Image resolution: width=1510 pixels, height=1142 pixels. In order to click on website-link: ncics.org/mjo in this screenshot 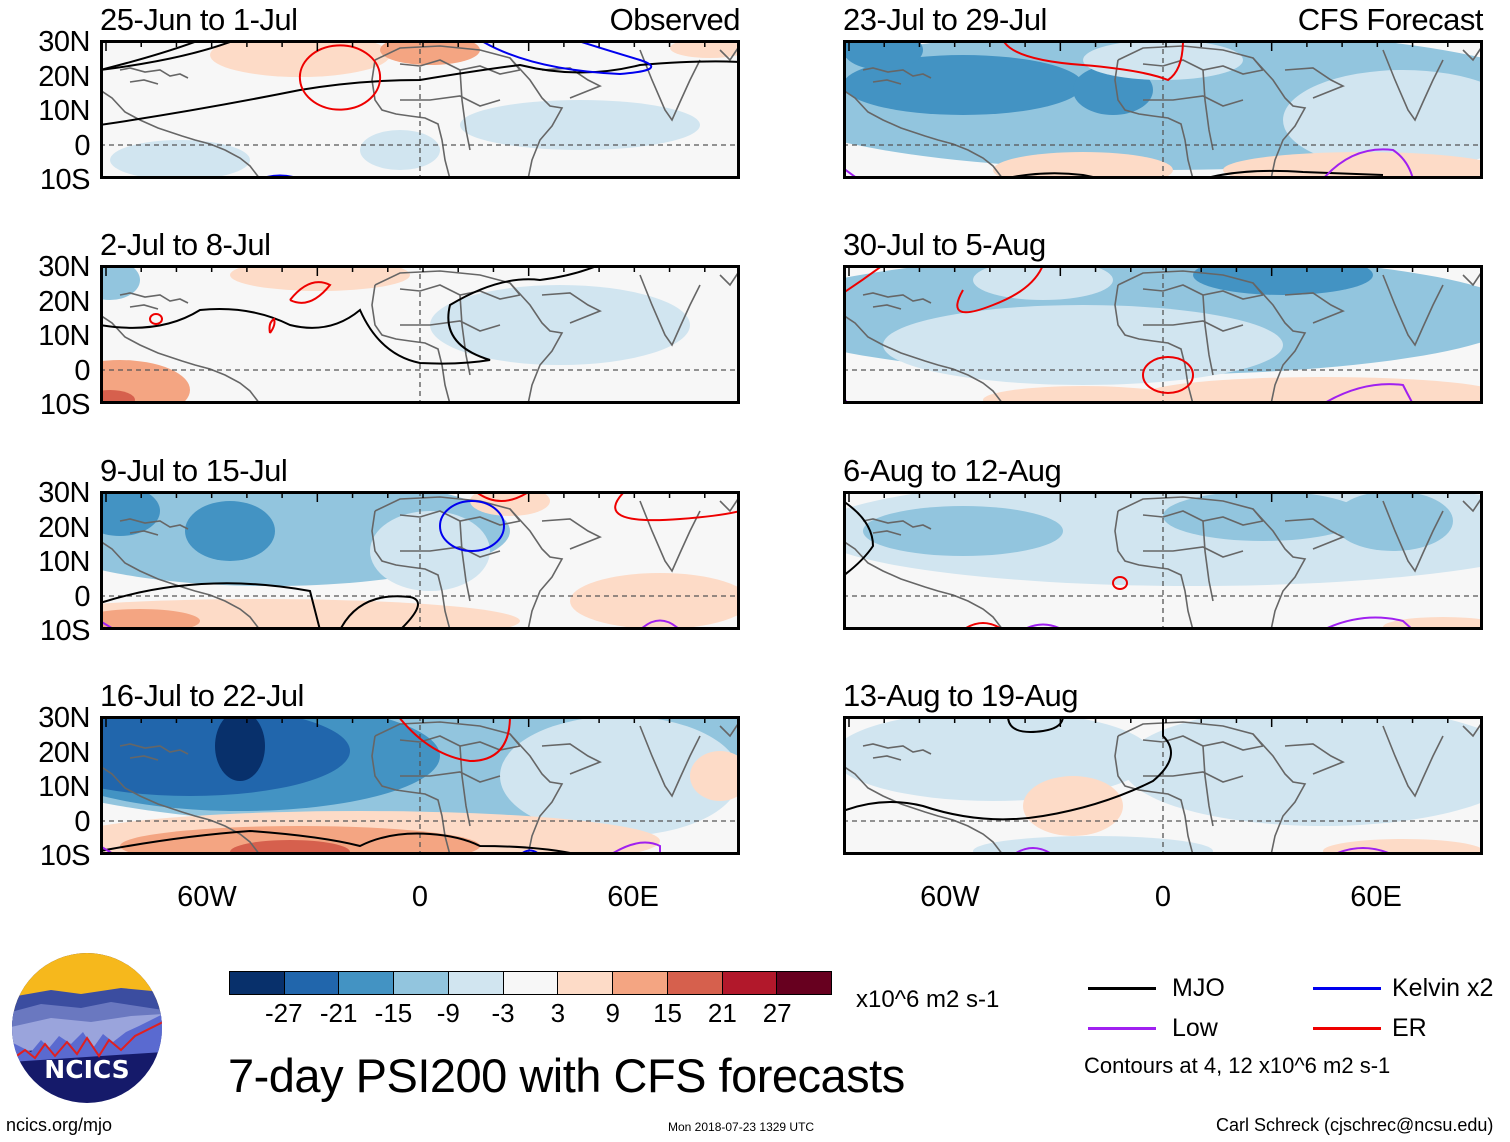, I will do `click(59, 1125)`.